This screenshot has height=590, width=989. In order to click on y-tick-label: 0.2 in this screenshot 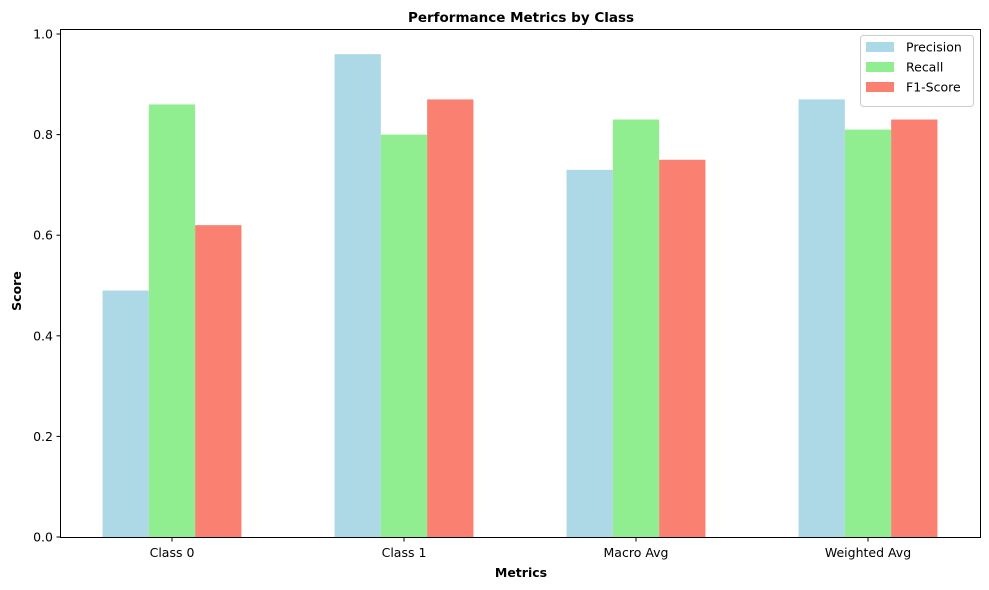, I will do `click(43, 436)`.